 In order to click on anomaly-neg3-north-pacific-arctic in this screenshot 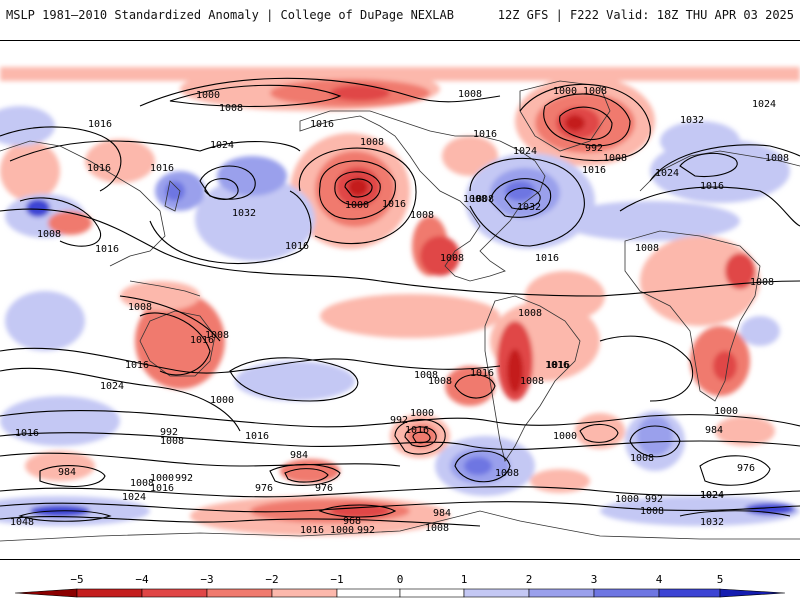, I will do `click(360, 93)`.